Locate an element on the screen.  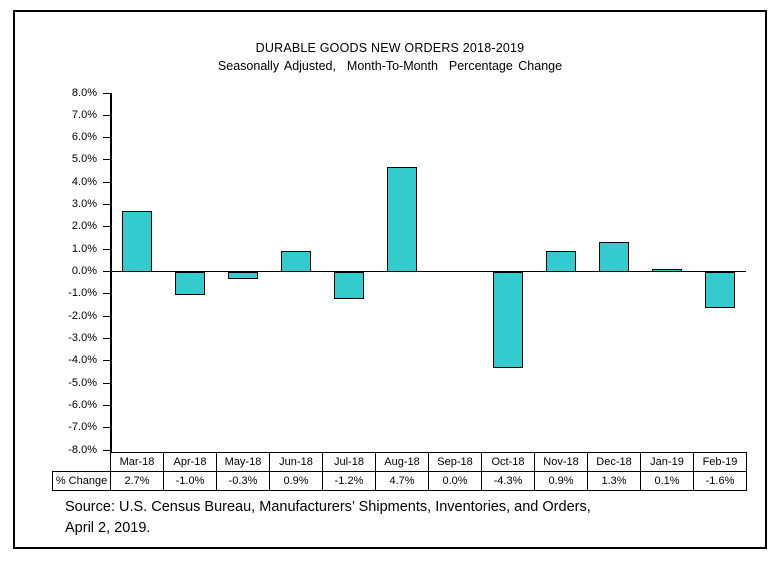
row-label-cell: % Change is located at coordinates (81, 481).